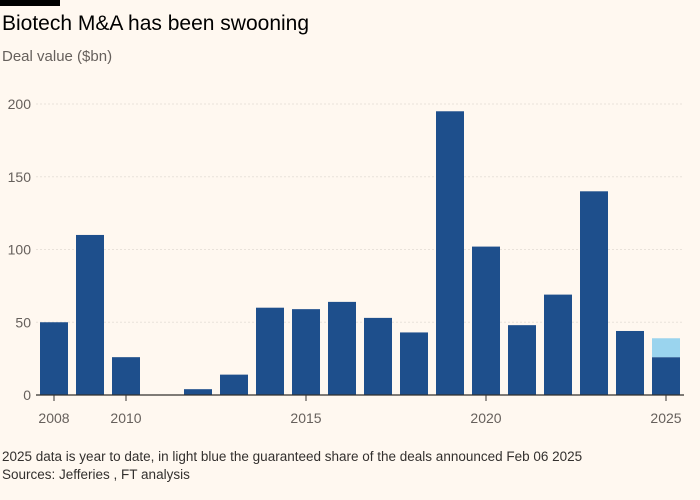 Image resolution: width=700 pixels, height=500 pixels. I want to click on bar-2013, so click(234, 384).